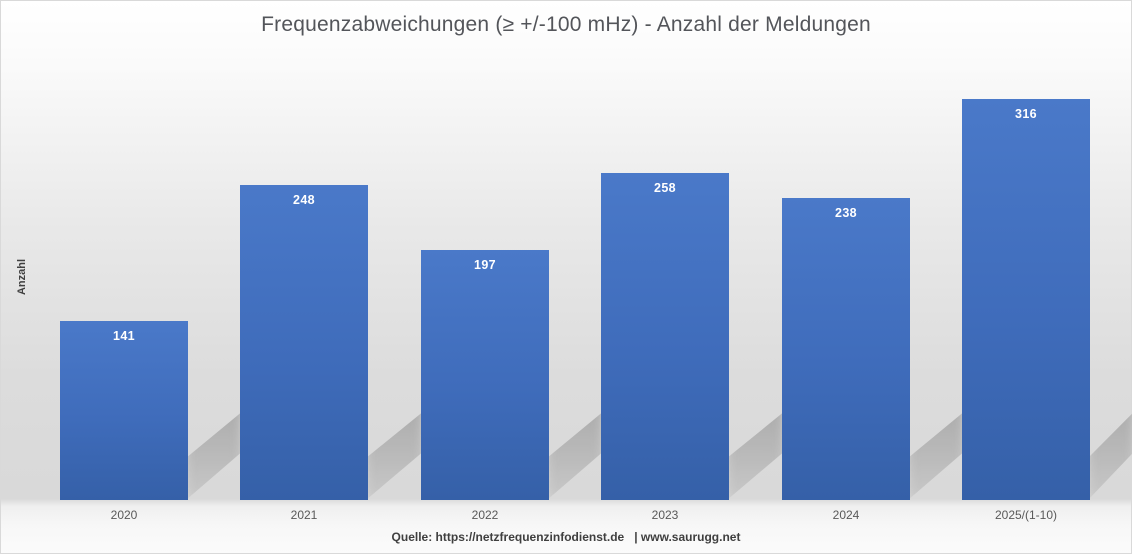 The height and width of the screenshot is (560, 1132). I want to click on bar-data-label: 248, so click(304, 200).